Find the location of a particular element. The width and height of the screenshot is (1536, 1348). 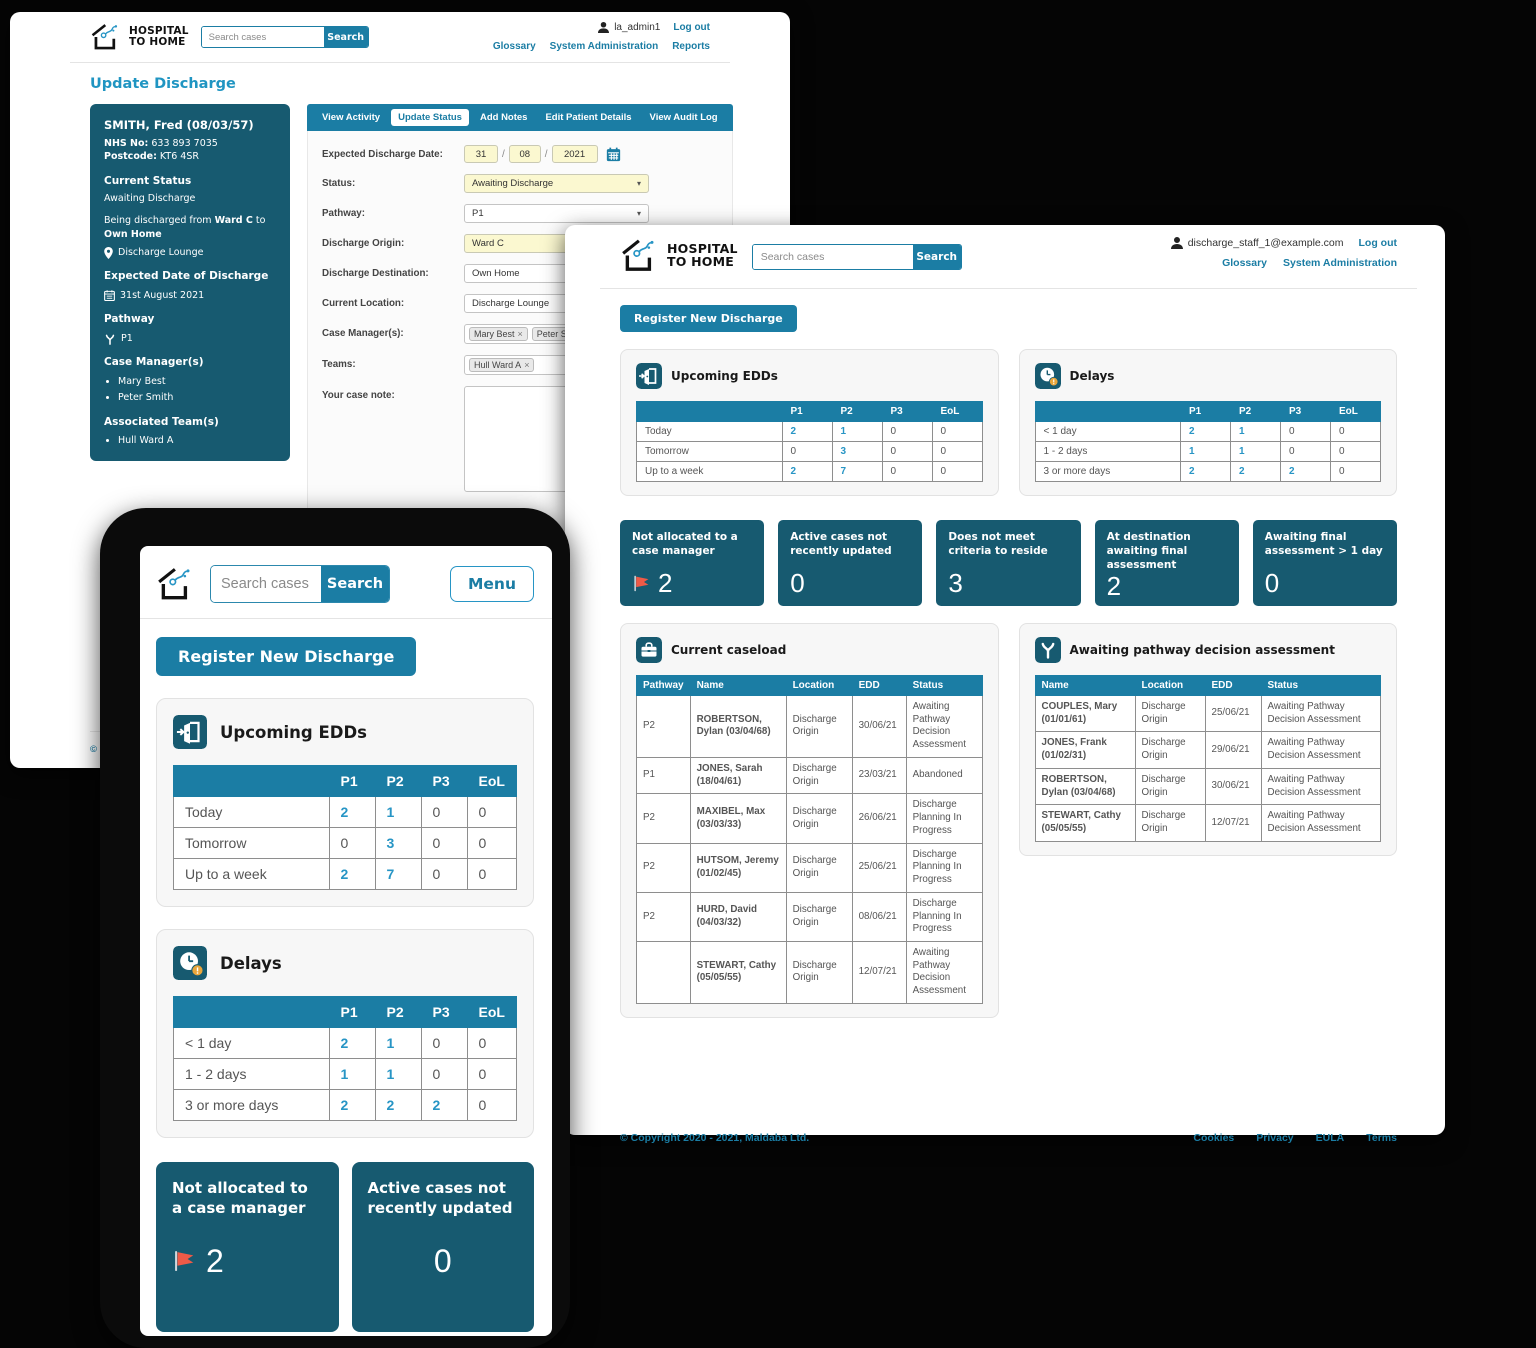

edd-year-input: 2021 is located at coordinates (574, 154).